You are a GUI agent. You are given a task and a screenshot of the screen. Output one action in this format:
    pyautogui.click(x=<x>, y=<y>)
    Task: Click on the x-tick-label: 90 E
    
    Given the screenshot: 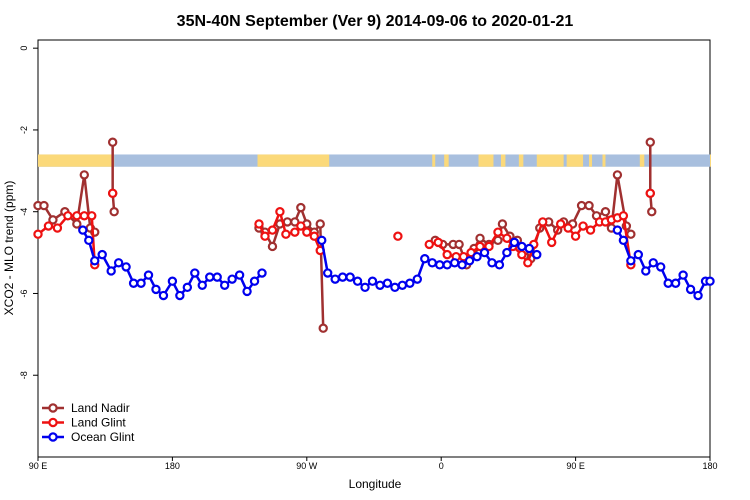 What is the action you would take?
    pyautogui.click(x=38, y=466)
    